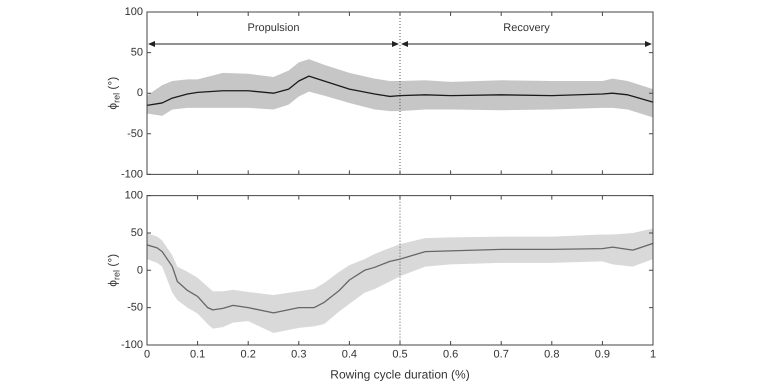 The height and width of the screenshot is (381, 758). Describe the element at coordinates (552, 354) in the screenshot. I see `x-tick-label: 0.8` at that location.